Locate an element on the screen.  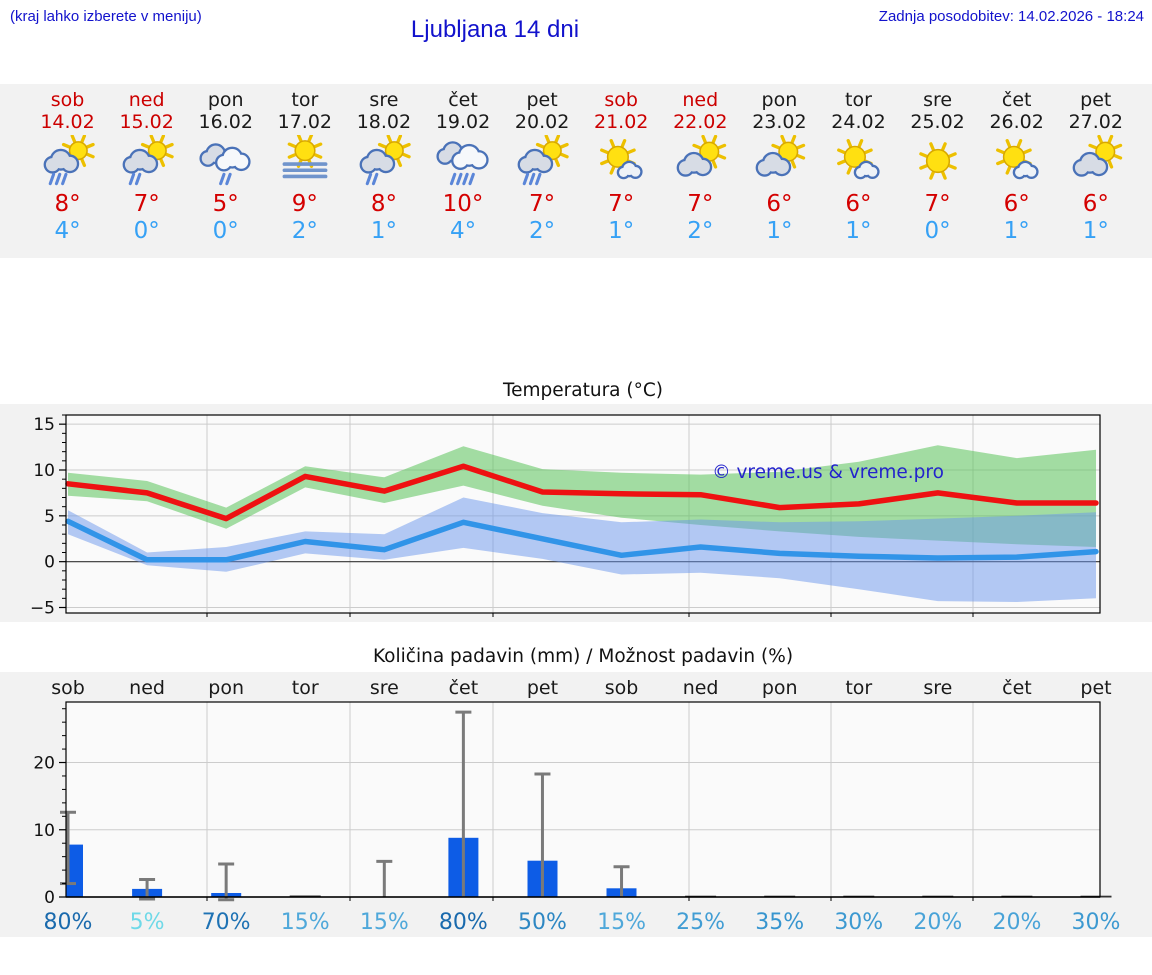
precip-percent-label: 30% is located at coordinates (858, 922).